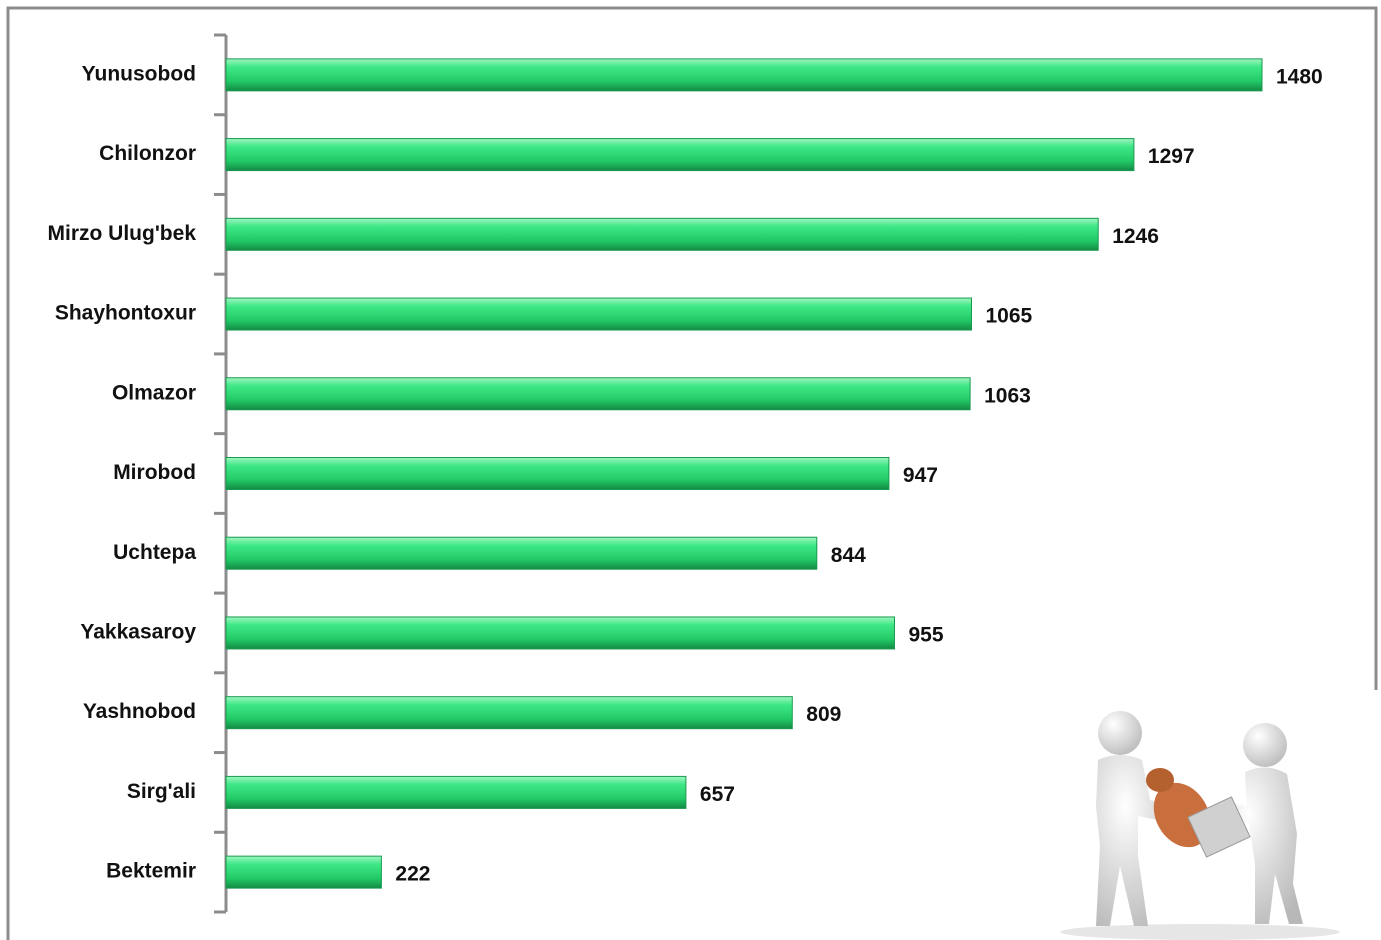  What do you see at coordinates (154, 552) in the screenshot?
I see `category-label: Uchtepa` at bounding box center [154, 552].